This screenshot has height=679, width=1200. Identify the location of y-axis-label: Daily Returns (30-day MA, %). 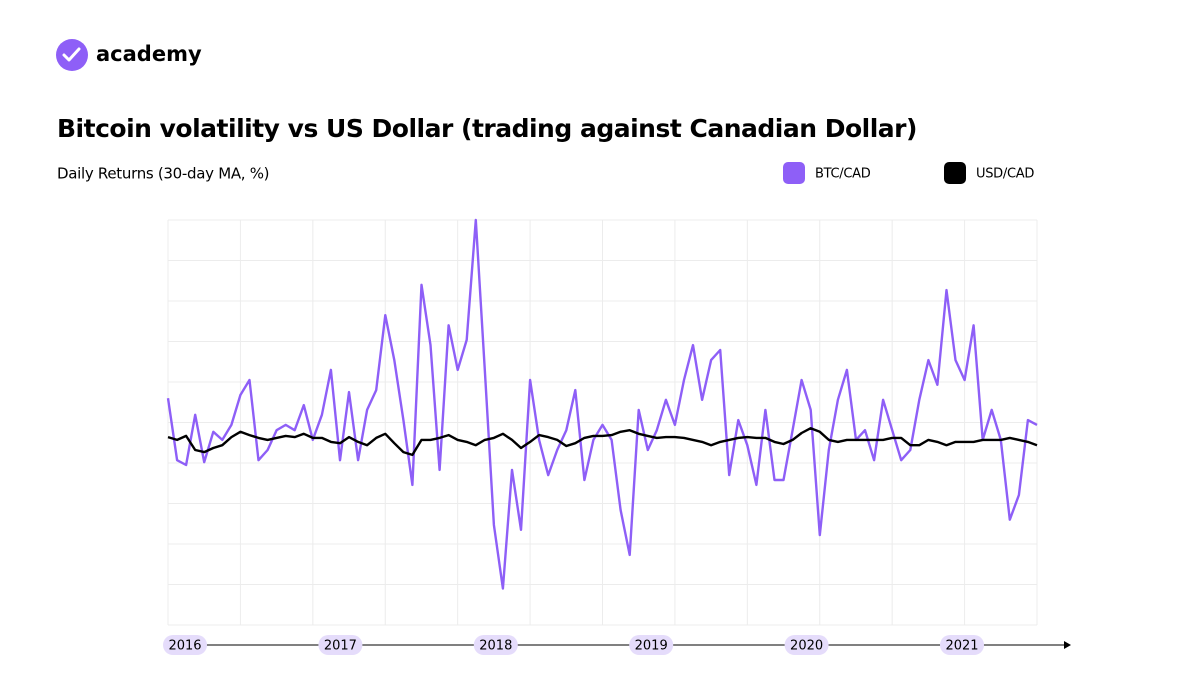
(163, 174).